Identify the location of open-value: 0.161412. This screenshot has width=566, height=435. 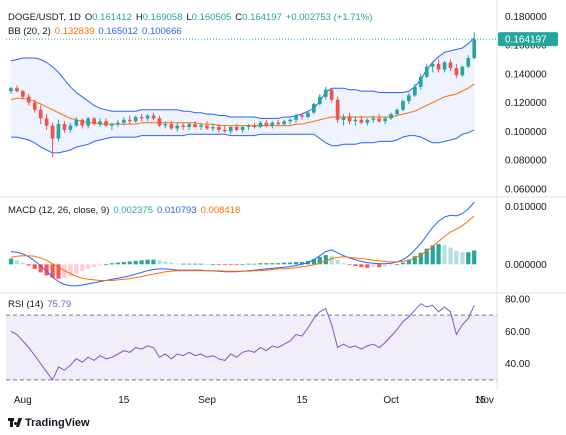
(112, 17).